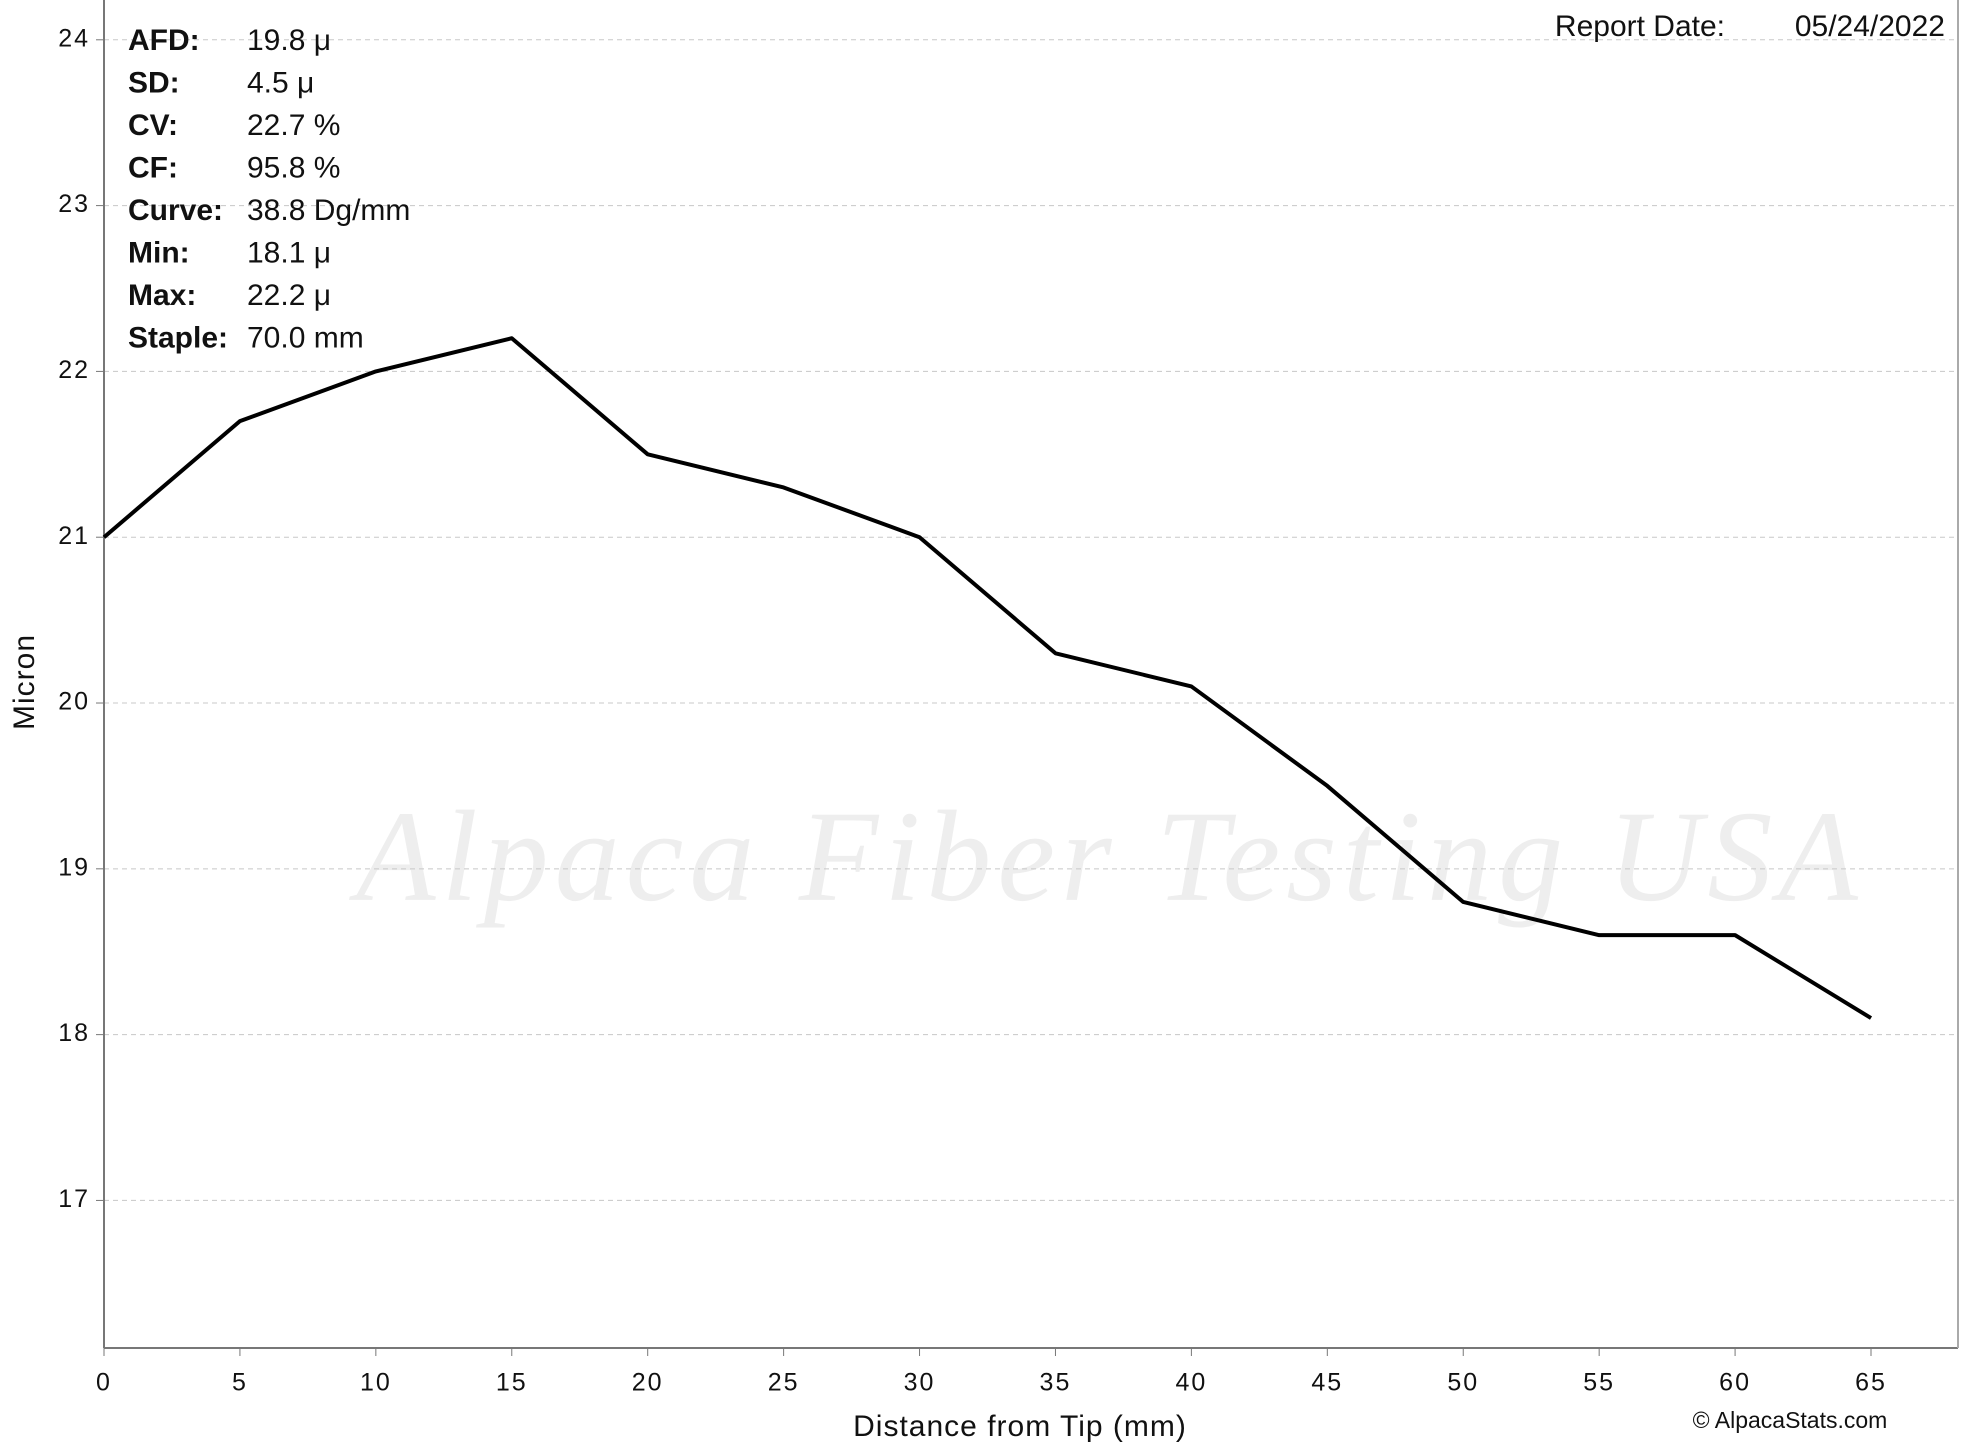 The width and height of the screenshot is (1963, 1445). I want to click on y-tick-label: 22, so click(74, 370).